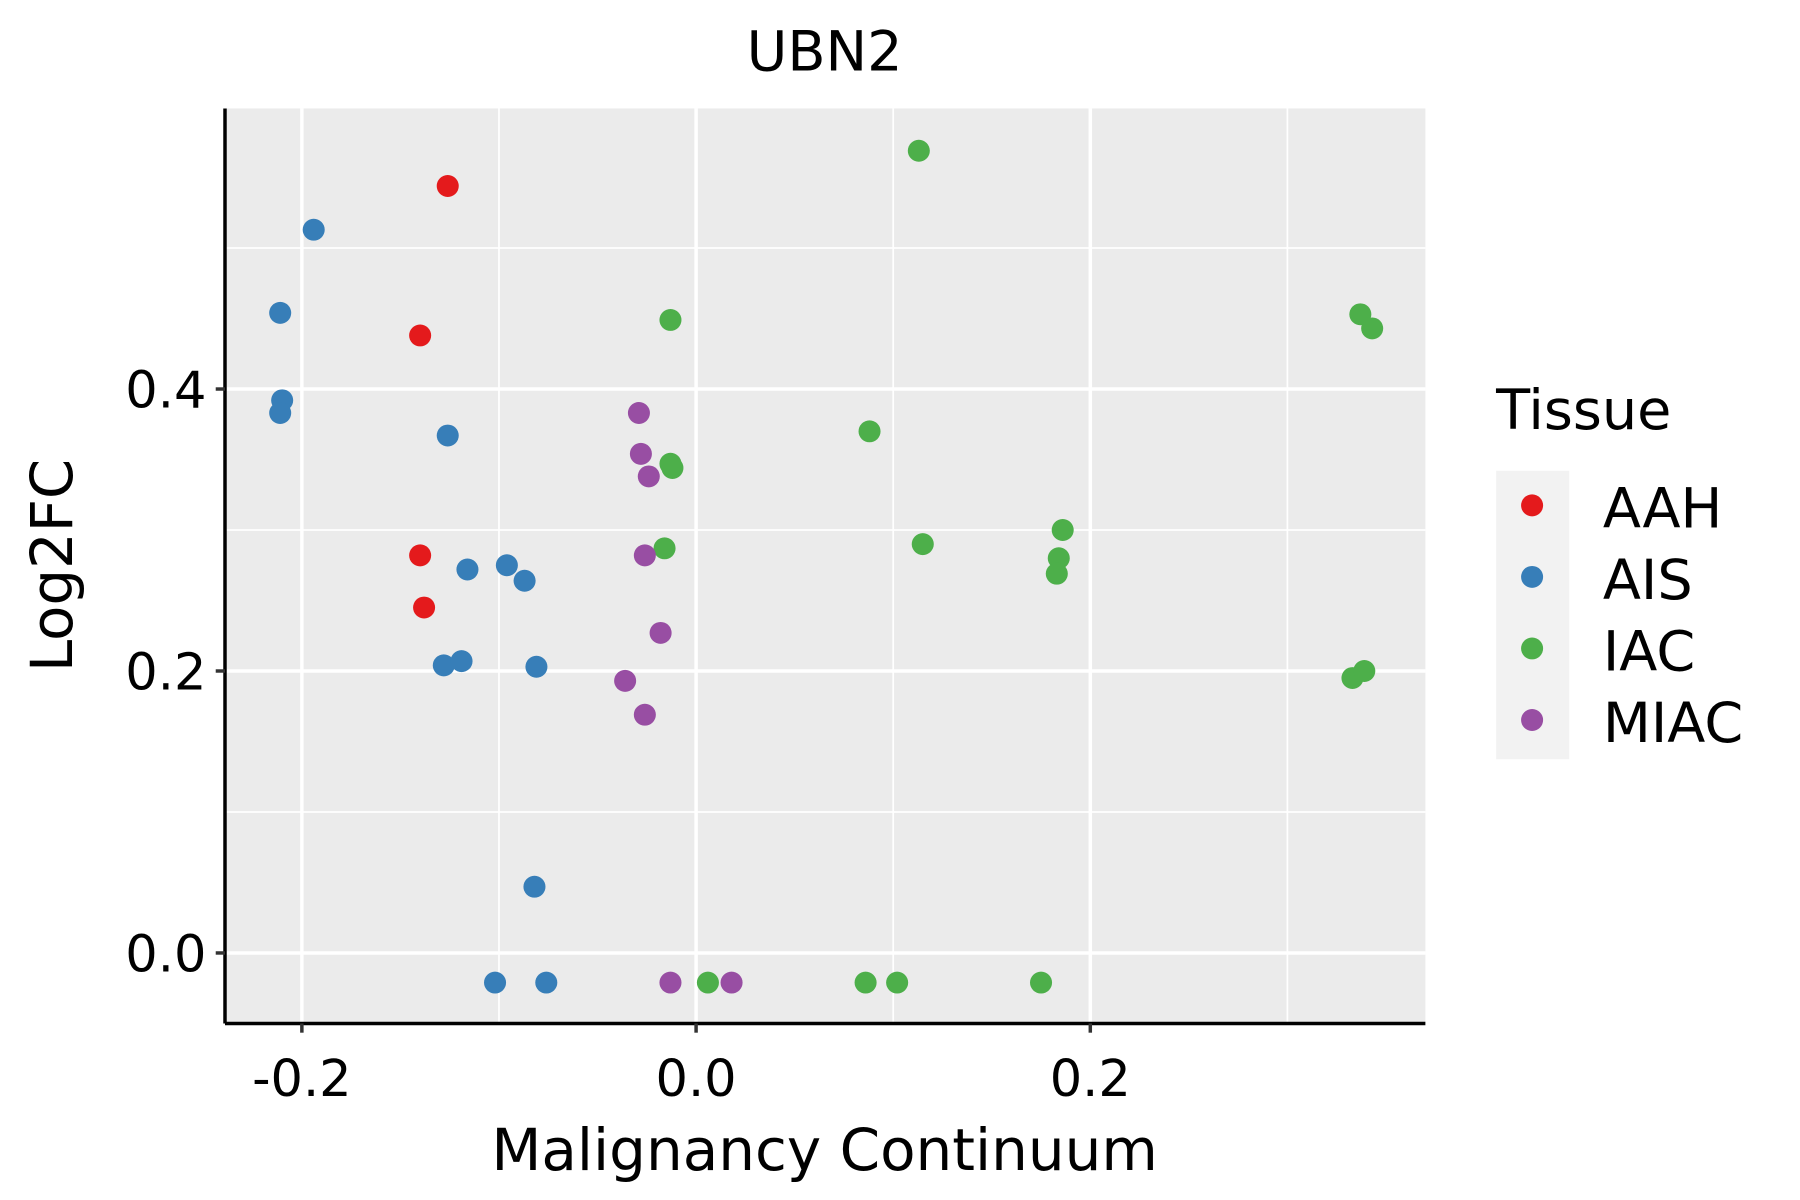  What do you see at coordinates (1532, 576) in the screenshot?
I see `legend-key-ais` at bounding box center [1532, 576].